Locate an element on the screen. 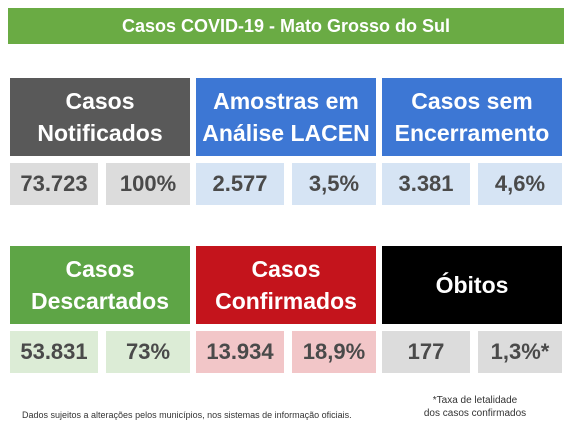  card-label: Casos sem Encerramento is located at coordinates (472, 117).